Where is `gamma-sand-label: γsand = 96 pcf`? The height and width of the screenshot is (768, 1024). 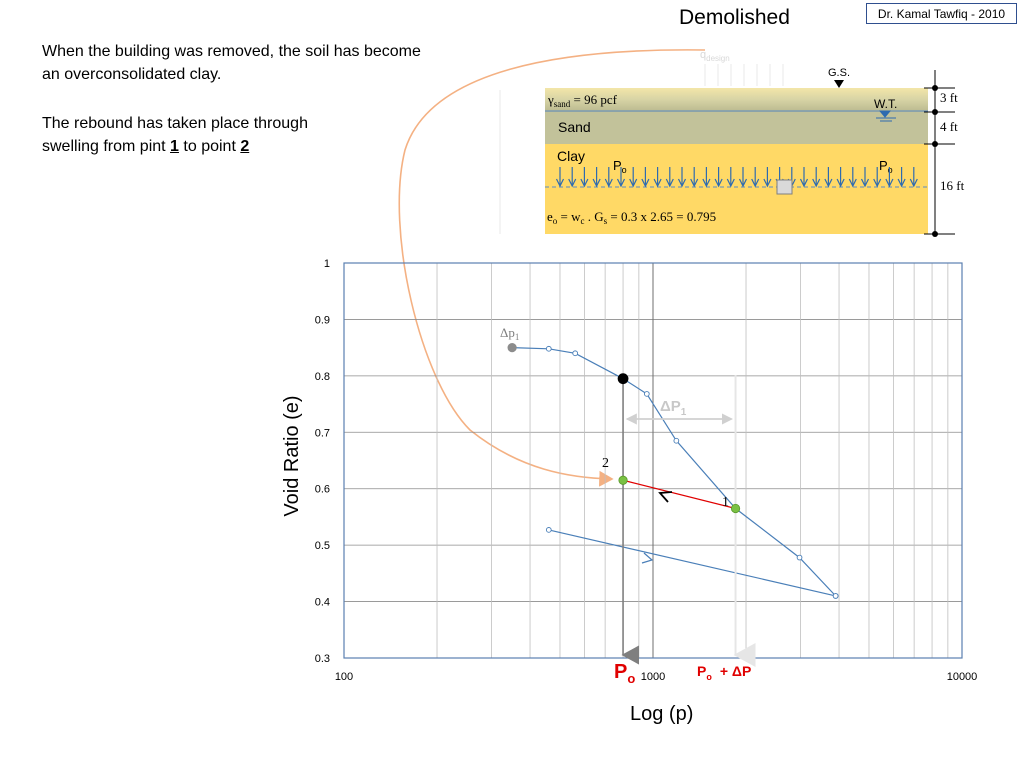
gamma-sand-label: γsand = 96 pcf is located at coordinates (582, 100).